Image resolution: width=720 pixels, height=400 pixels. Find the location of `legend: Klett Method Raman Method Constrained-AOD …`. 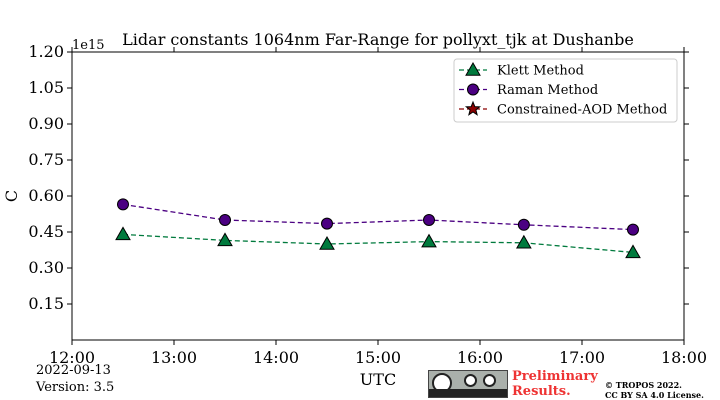

legend: Klett Method Raman Method Constrained-AOD … is located at coordinates (565, 90).